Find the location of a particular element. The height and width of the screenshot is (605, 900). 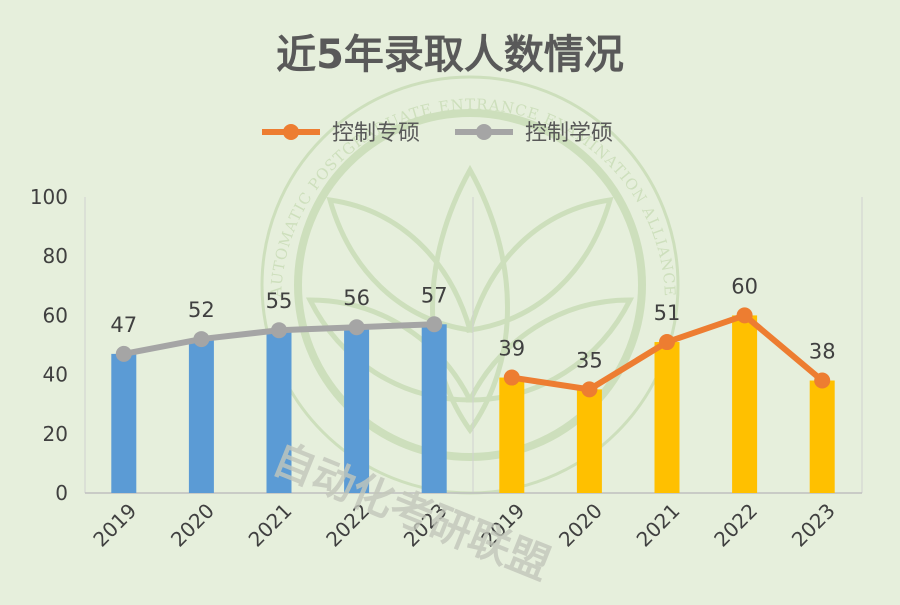

legend-label-zhuanshuo: 控制专硕 is located at coordinates (376, 133).